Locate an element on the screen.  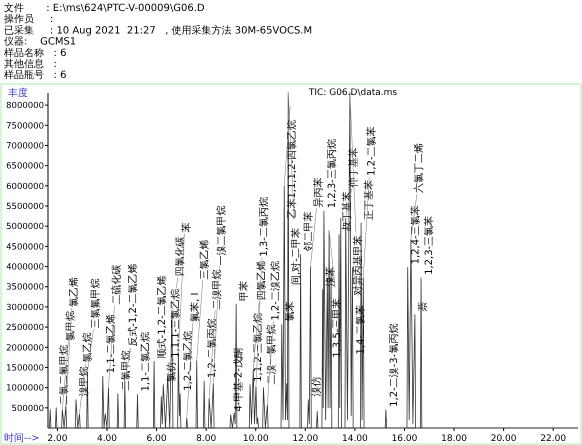
annotation: 溴仿 is located at coordinates (316, 386).